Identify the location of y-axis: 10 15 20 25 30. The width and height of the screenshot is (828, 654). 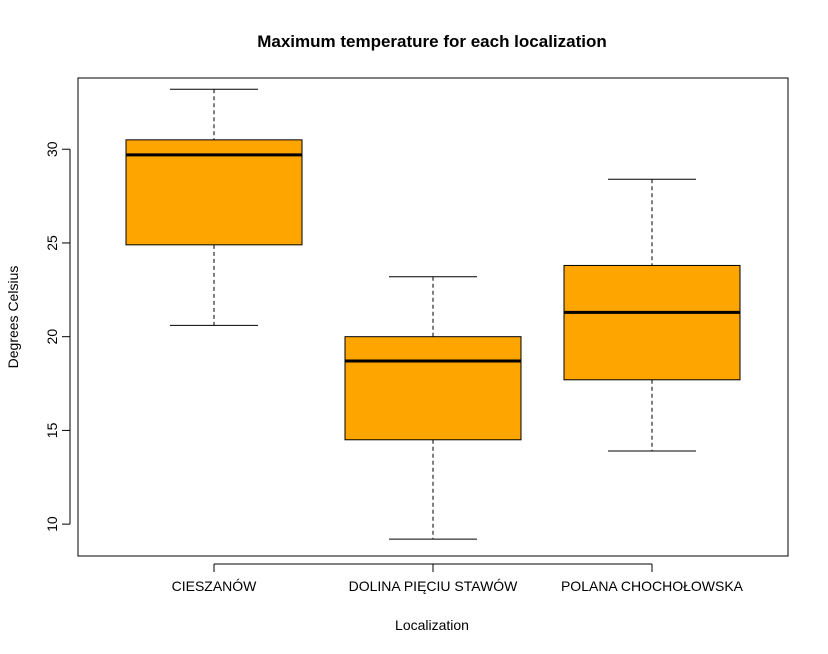
(57, 336).